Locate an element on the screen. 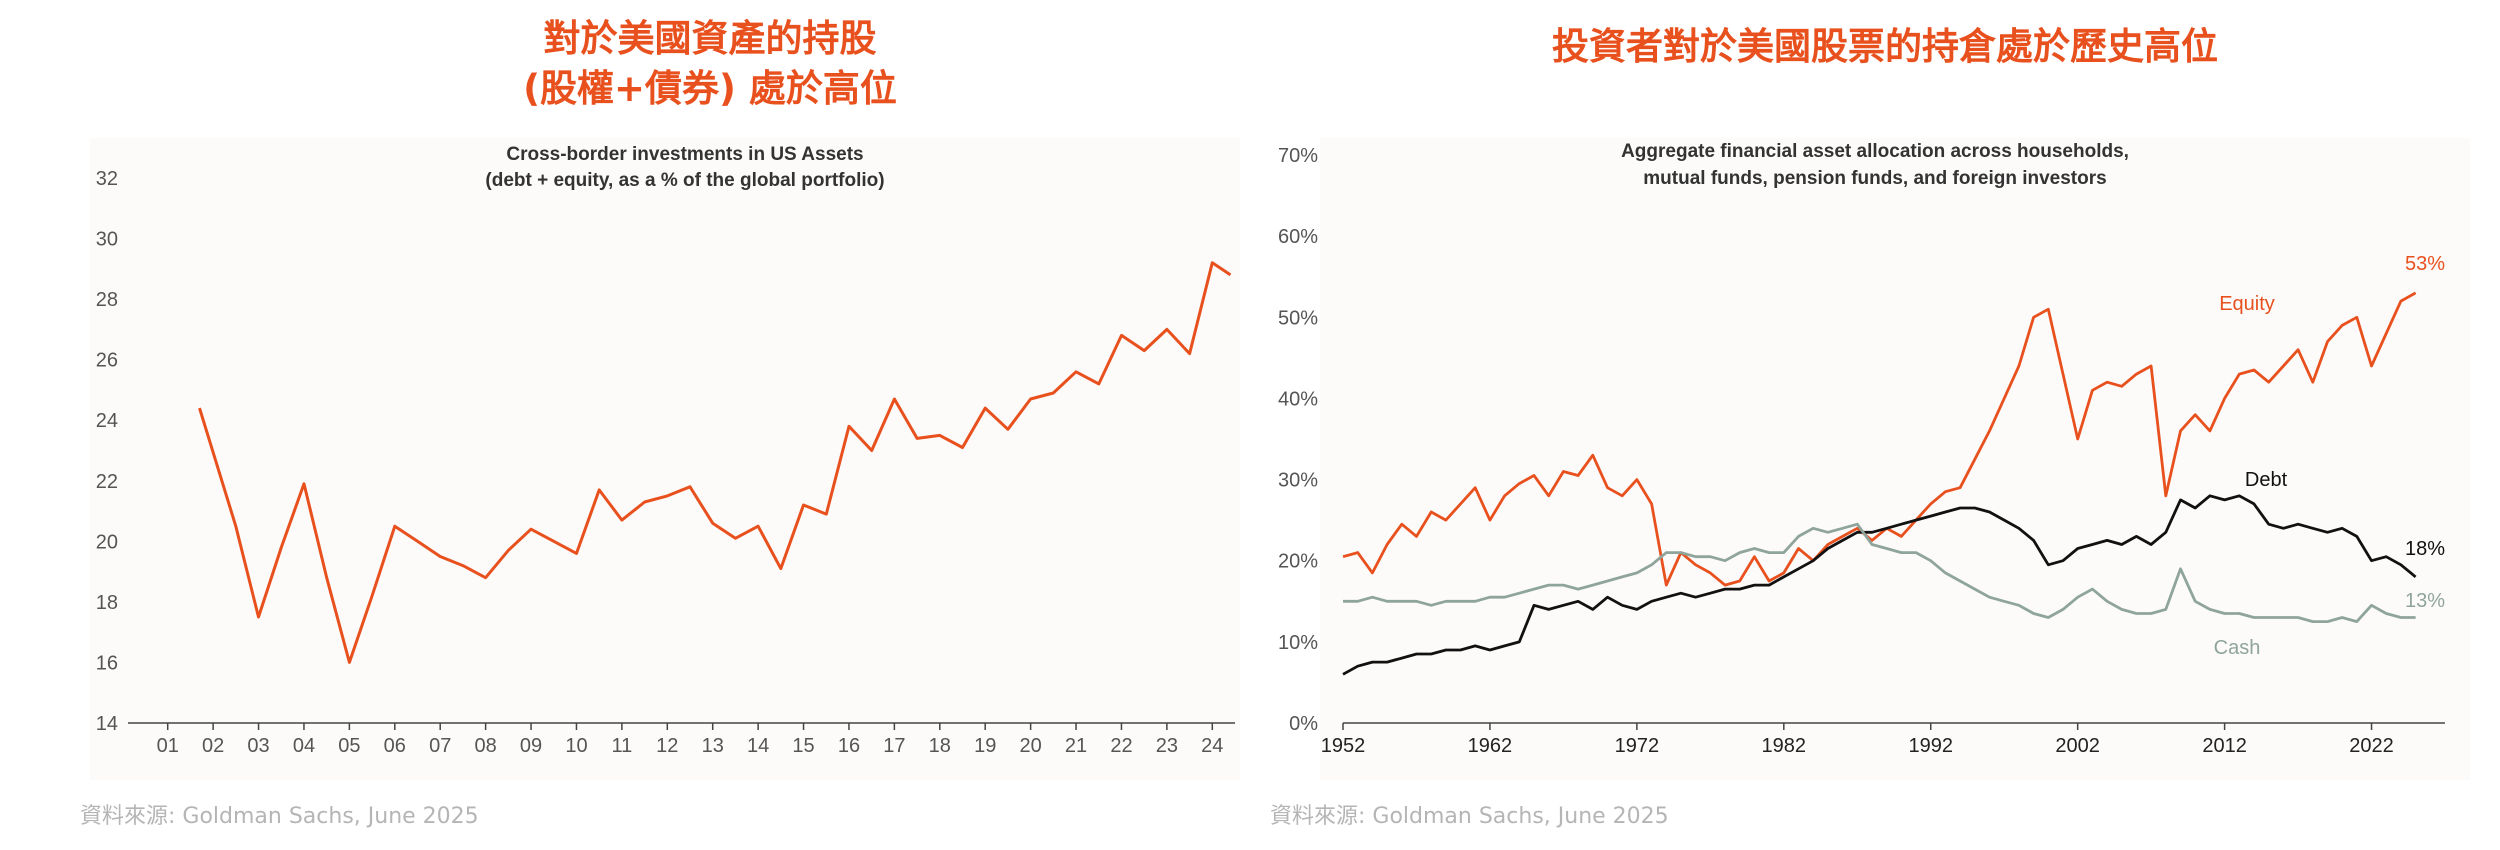  x-tick-label: 2022 is located at coordinates (2371, 746).